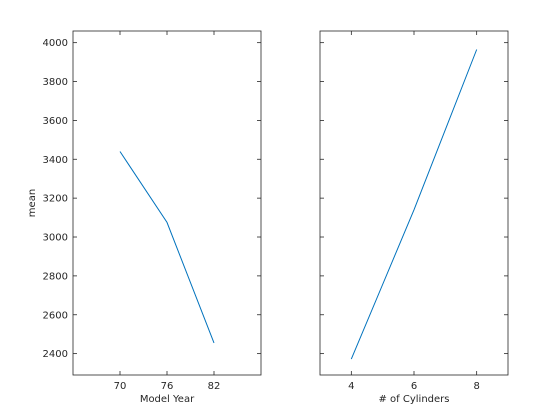 The image size is (560, 420). Describe the element at coordinates (55, 354) in the screenshot. I see `y-tick-label: 2400` at that location.